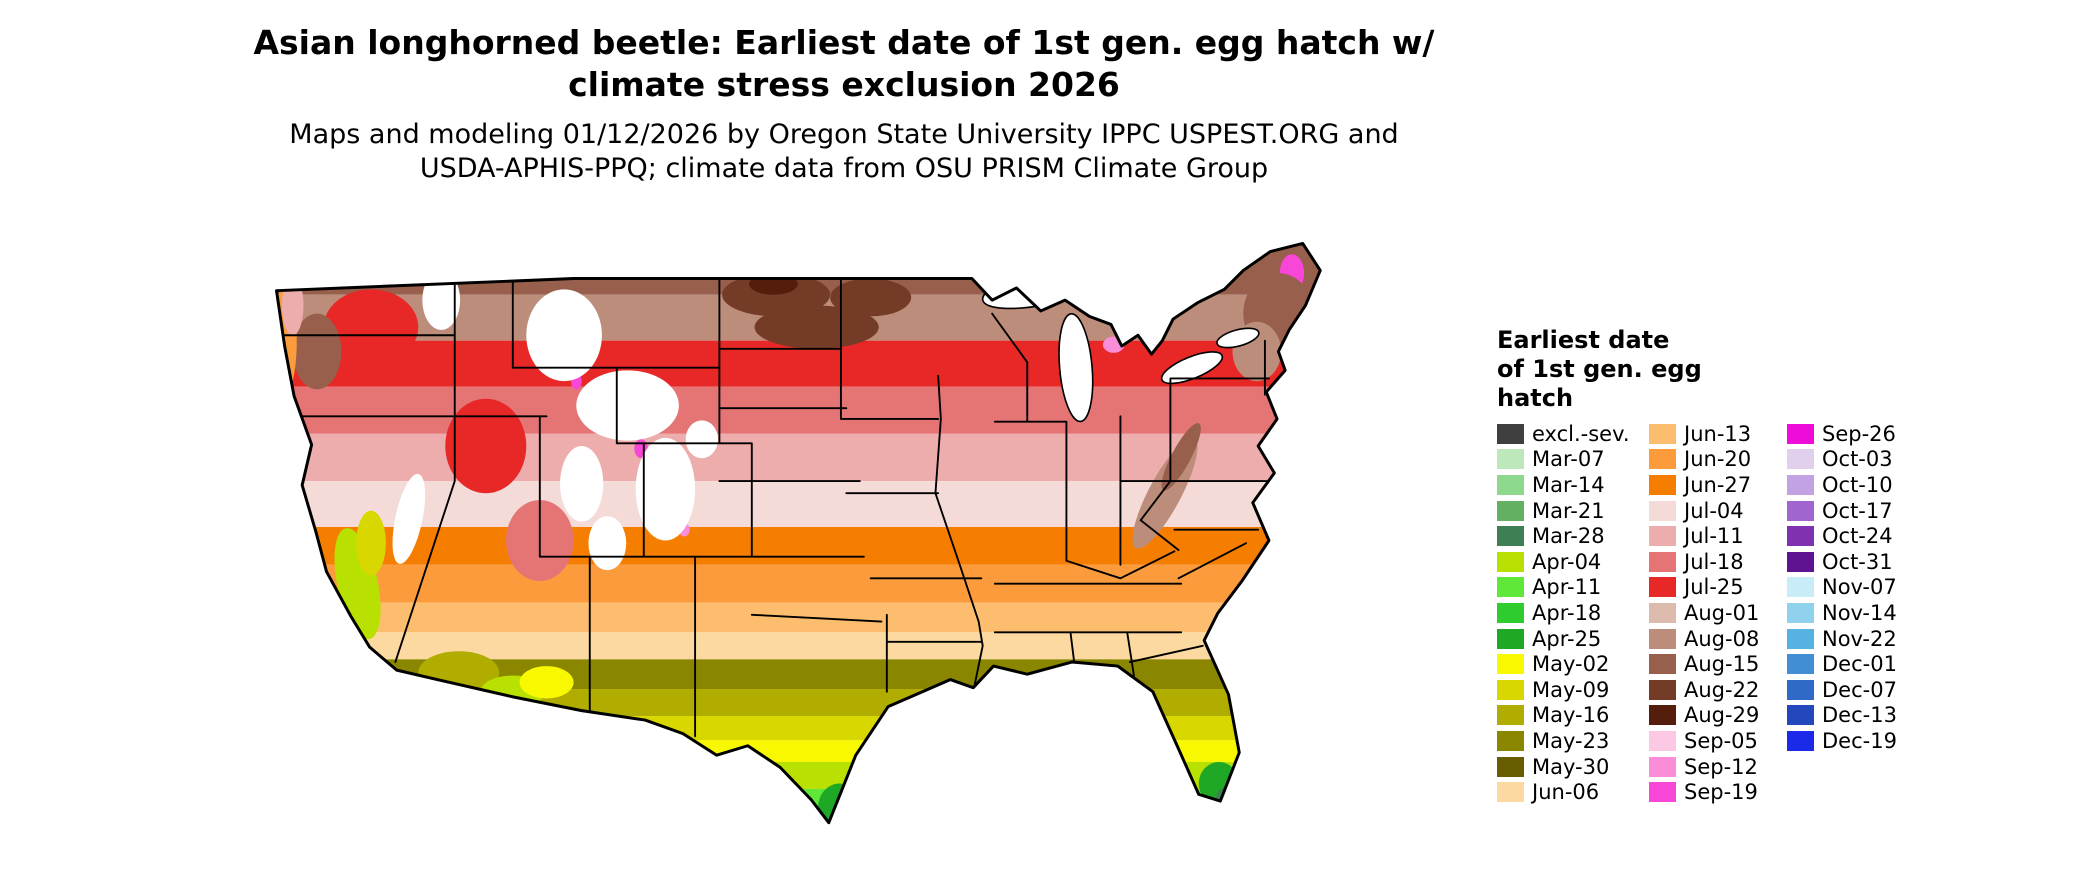 The width and height of the screenshot is (2100, 892). I want to click on legend-item-jun-27: Jun-27, so click(1718, 485).